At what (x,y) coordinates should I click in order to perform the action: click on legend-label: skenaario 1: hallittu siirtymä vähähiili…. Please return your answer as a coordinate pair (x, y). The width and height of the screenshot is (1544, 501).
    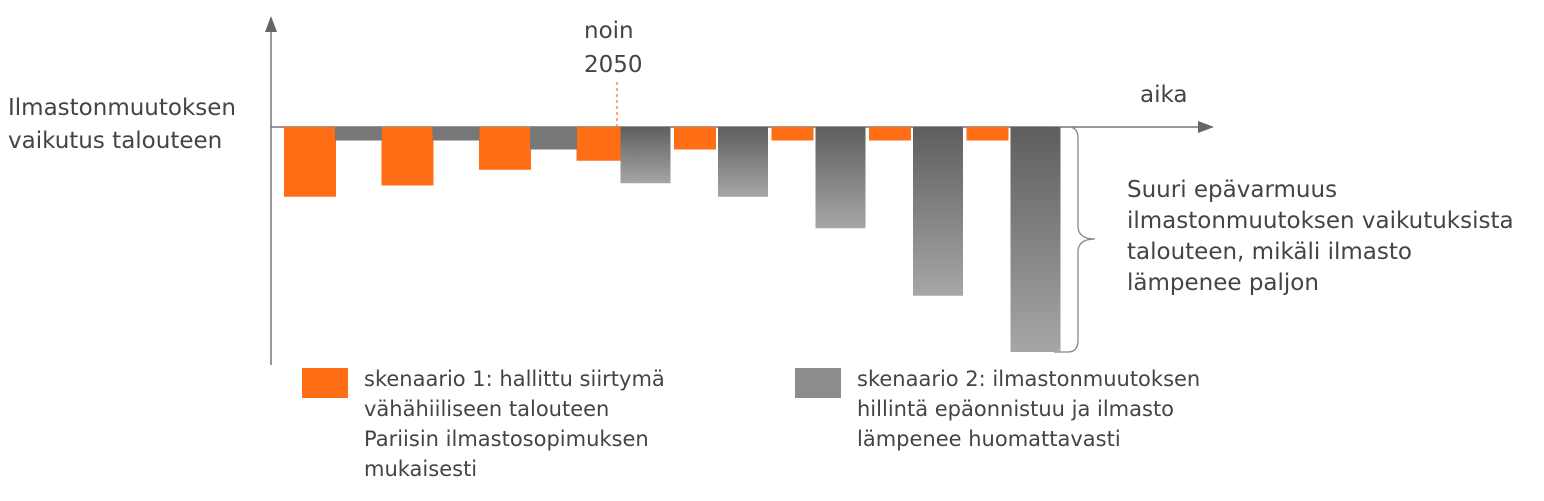
    Looking at the image, I should click on (514, 424).